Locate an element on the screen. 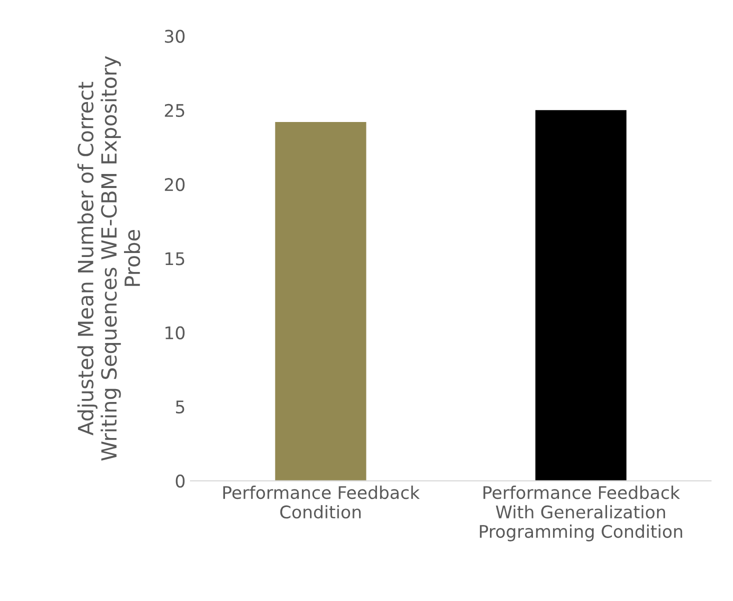 Image resolution: width=733 pixels, height=601 pixels. x-tick-label: Performance Feedback Condition is located at coordinates (321, 502).